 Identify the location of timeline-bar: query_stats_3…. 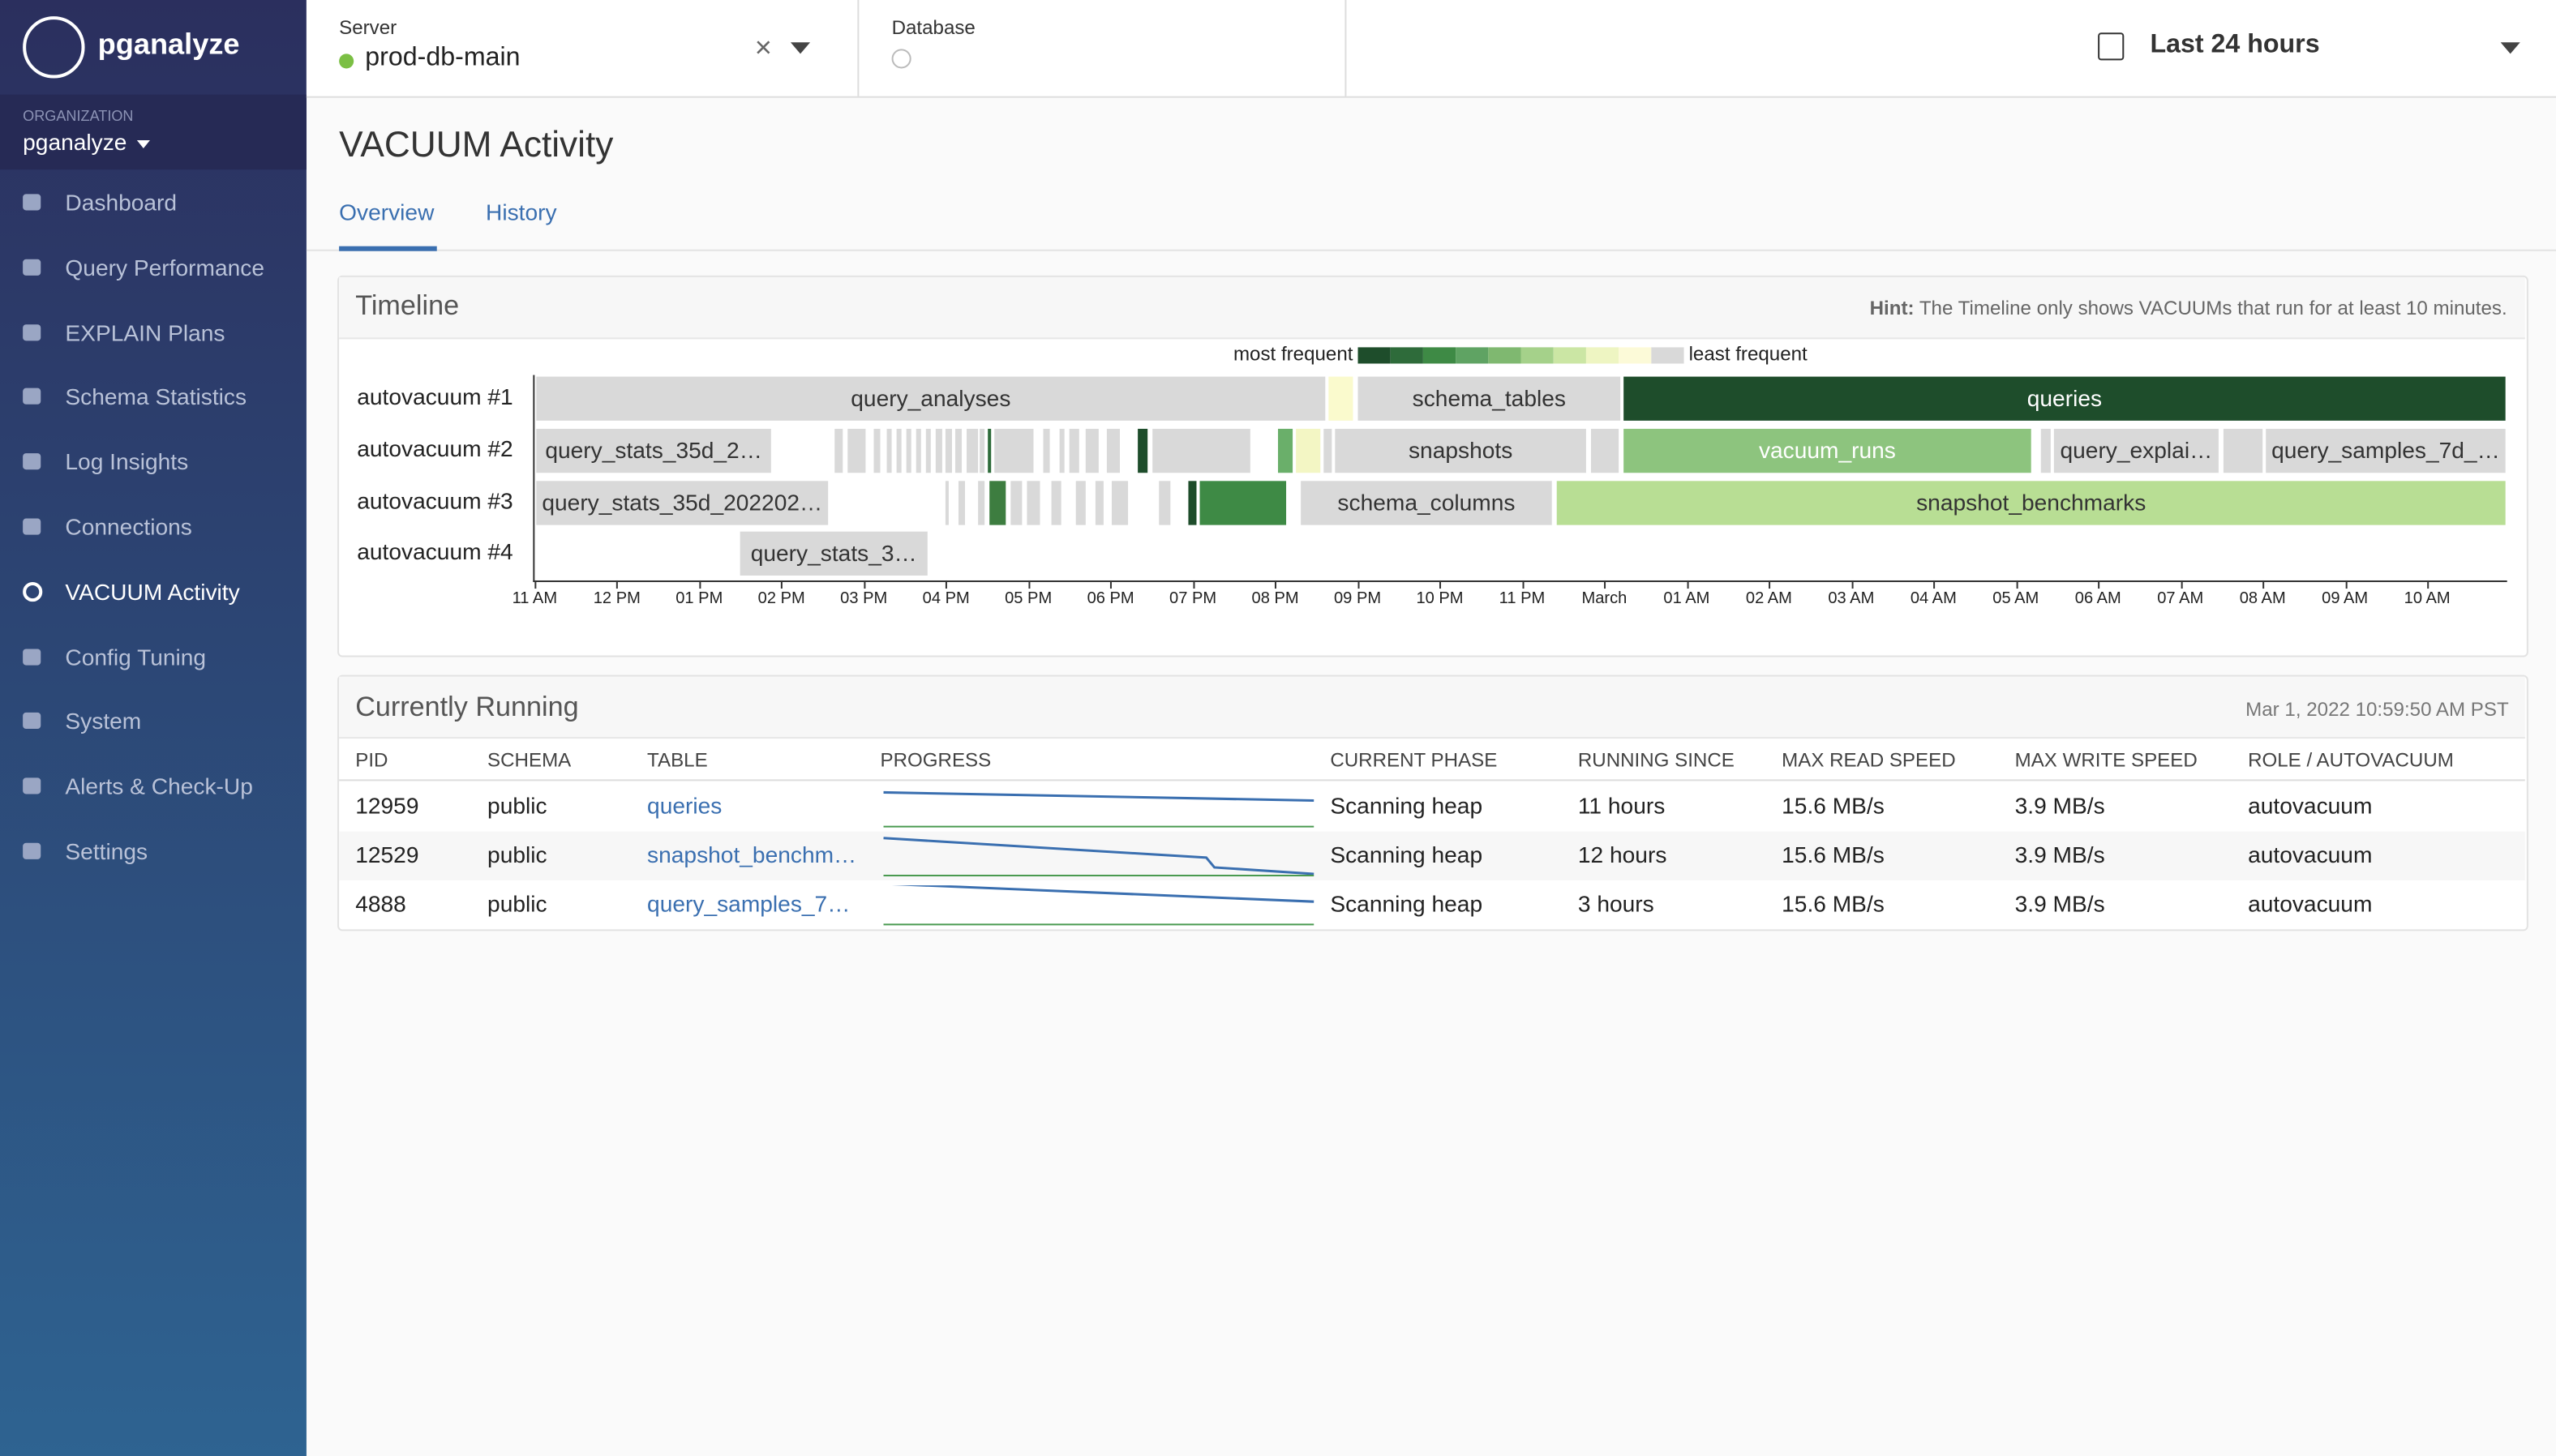
(834, 554).